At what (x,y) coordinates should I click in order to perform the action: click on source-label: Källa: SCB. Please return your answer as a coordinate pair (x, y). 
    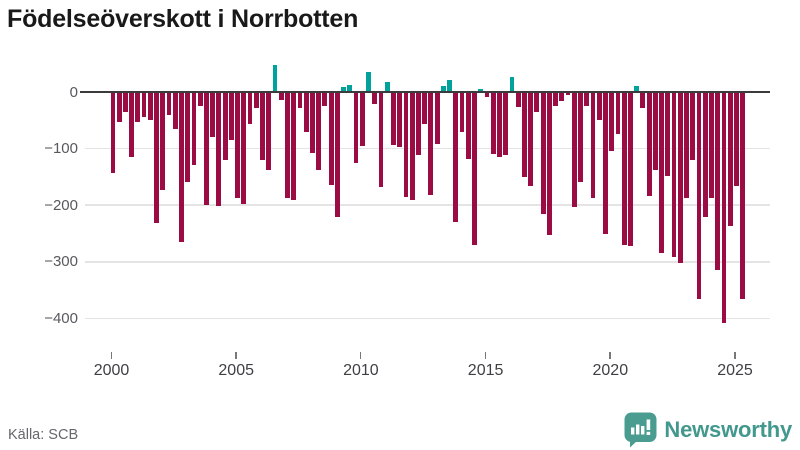
    Looking at the image, I should click on (43, 435).